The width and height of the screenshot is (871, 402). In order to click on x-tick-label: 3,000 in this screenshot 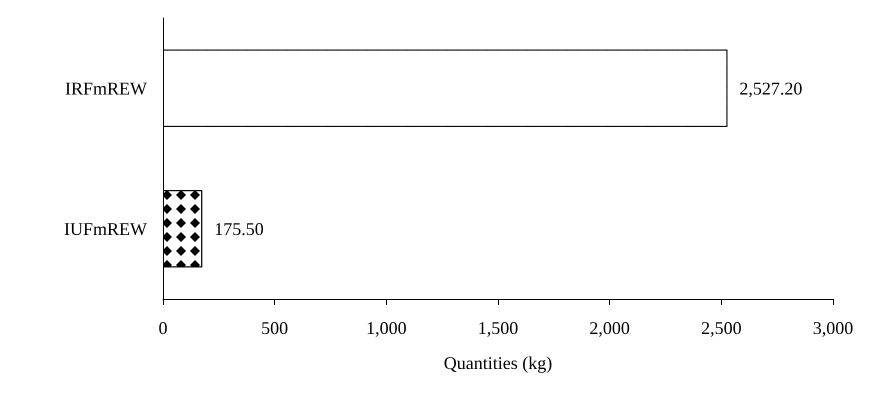, I will do `click(833, 328)`.